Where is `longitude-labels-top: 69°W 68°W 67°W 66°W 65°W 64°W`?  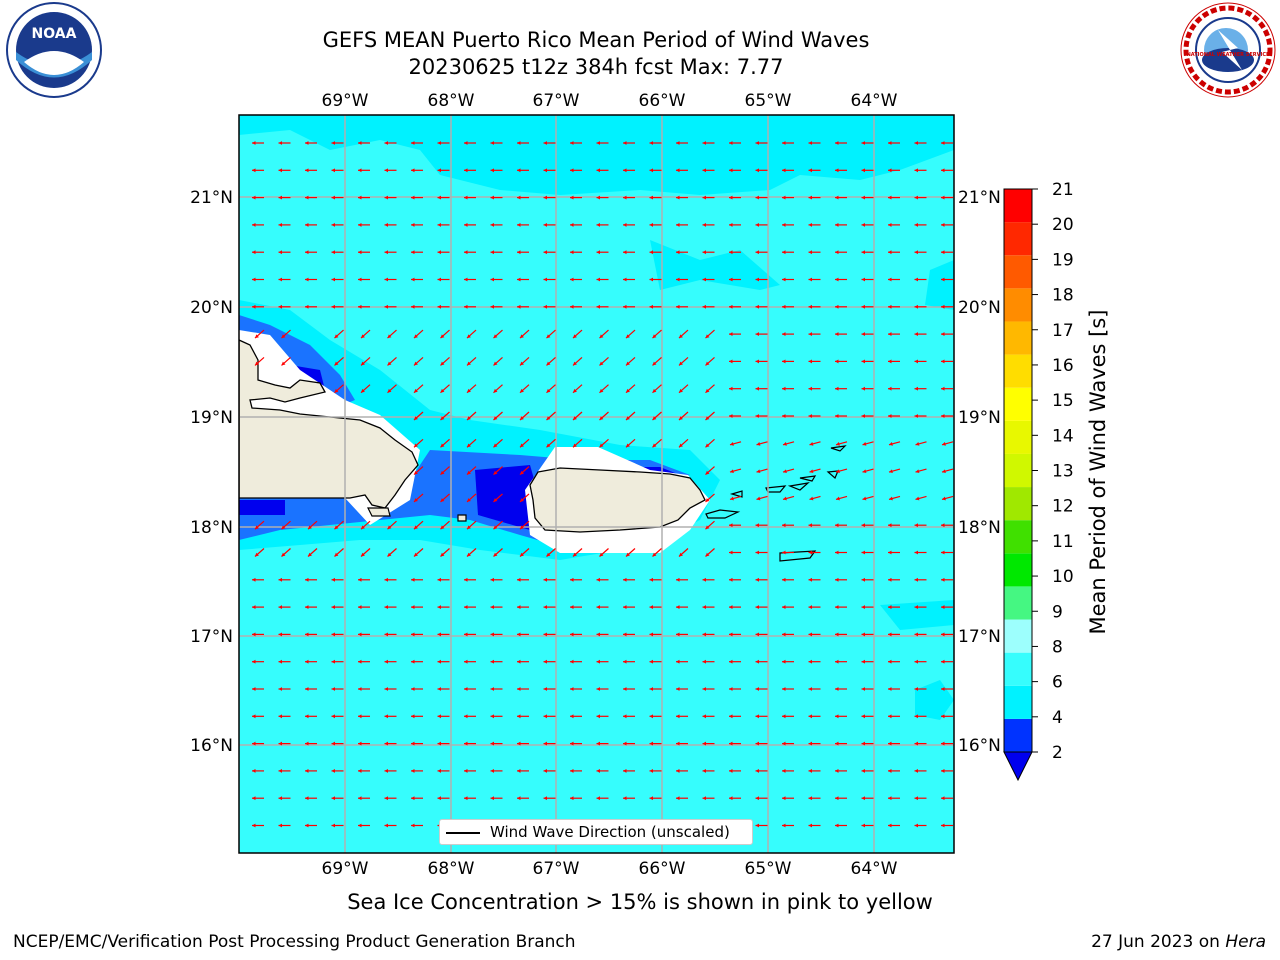
longitude-labels-top: 69°W 68°W 67°W 66°W 65°W 64°W is located at coordinates (610, 101).